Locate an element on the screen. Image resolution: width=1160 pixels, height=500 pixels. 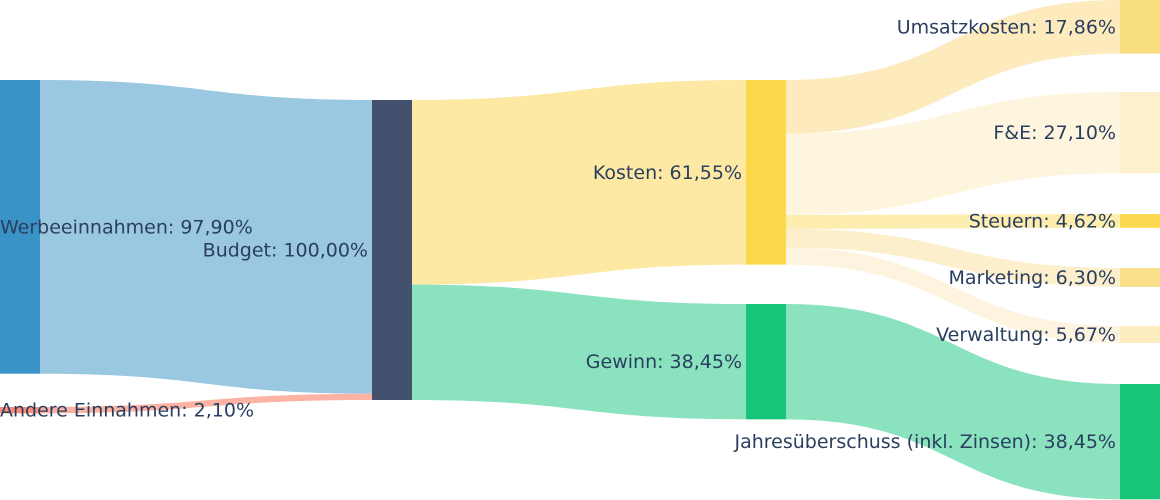
node-label: F&E: 27,10% is located at coordinates (1054, 133).